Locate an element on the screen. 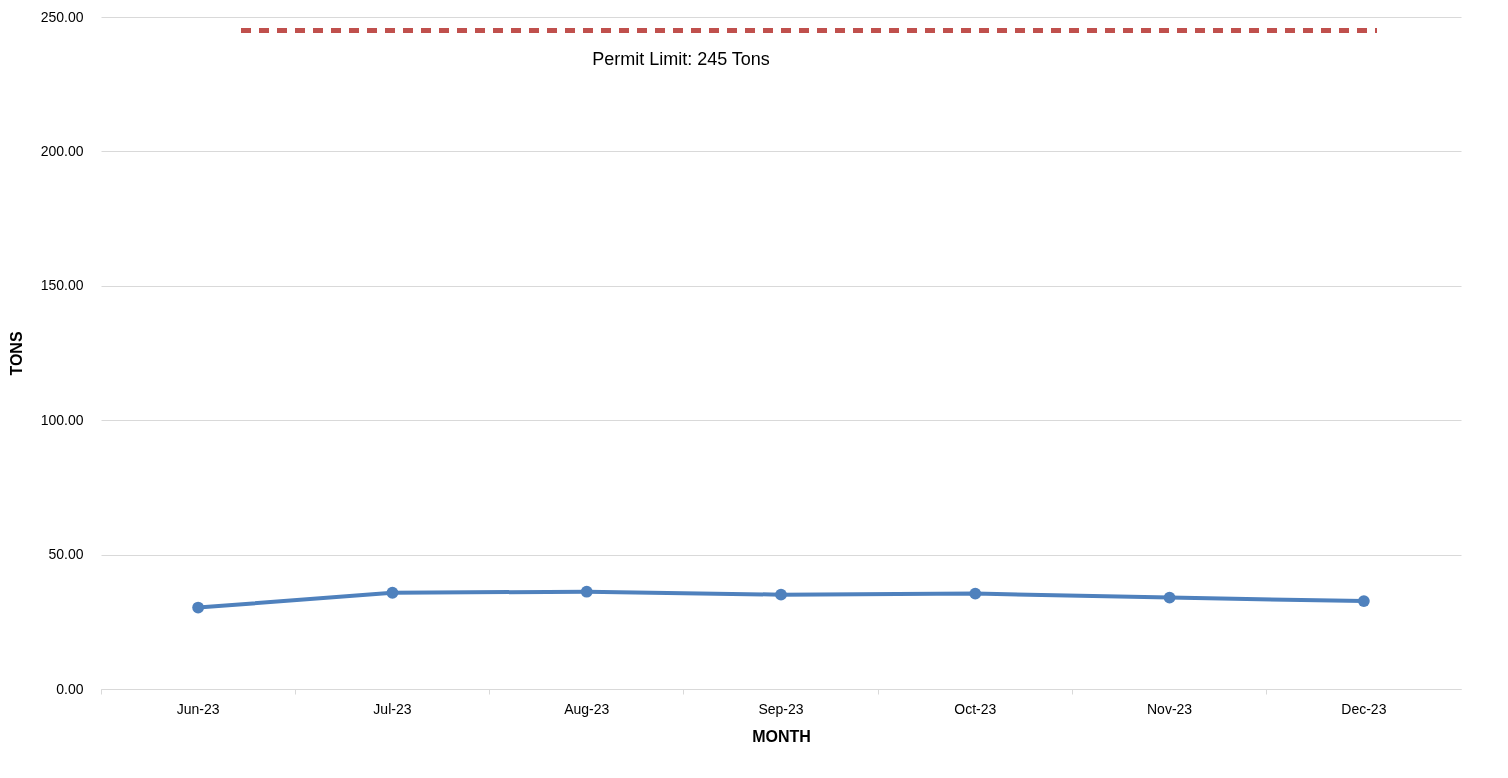 This screenshot has width=1508, height=778. y-tick-label: 250.00 is located at coordinates (62, 16).